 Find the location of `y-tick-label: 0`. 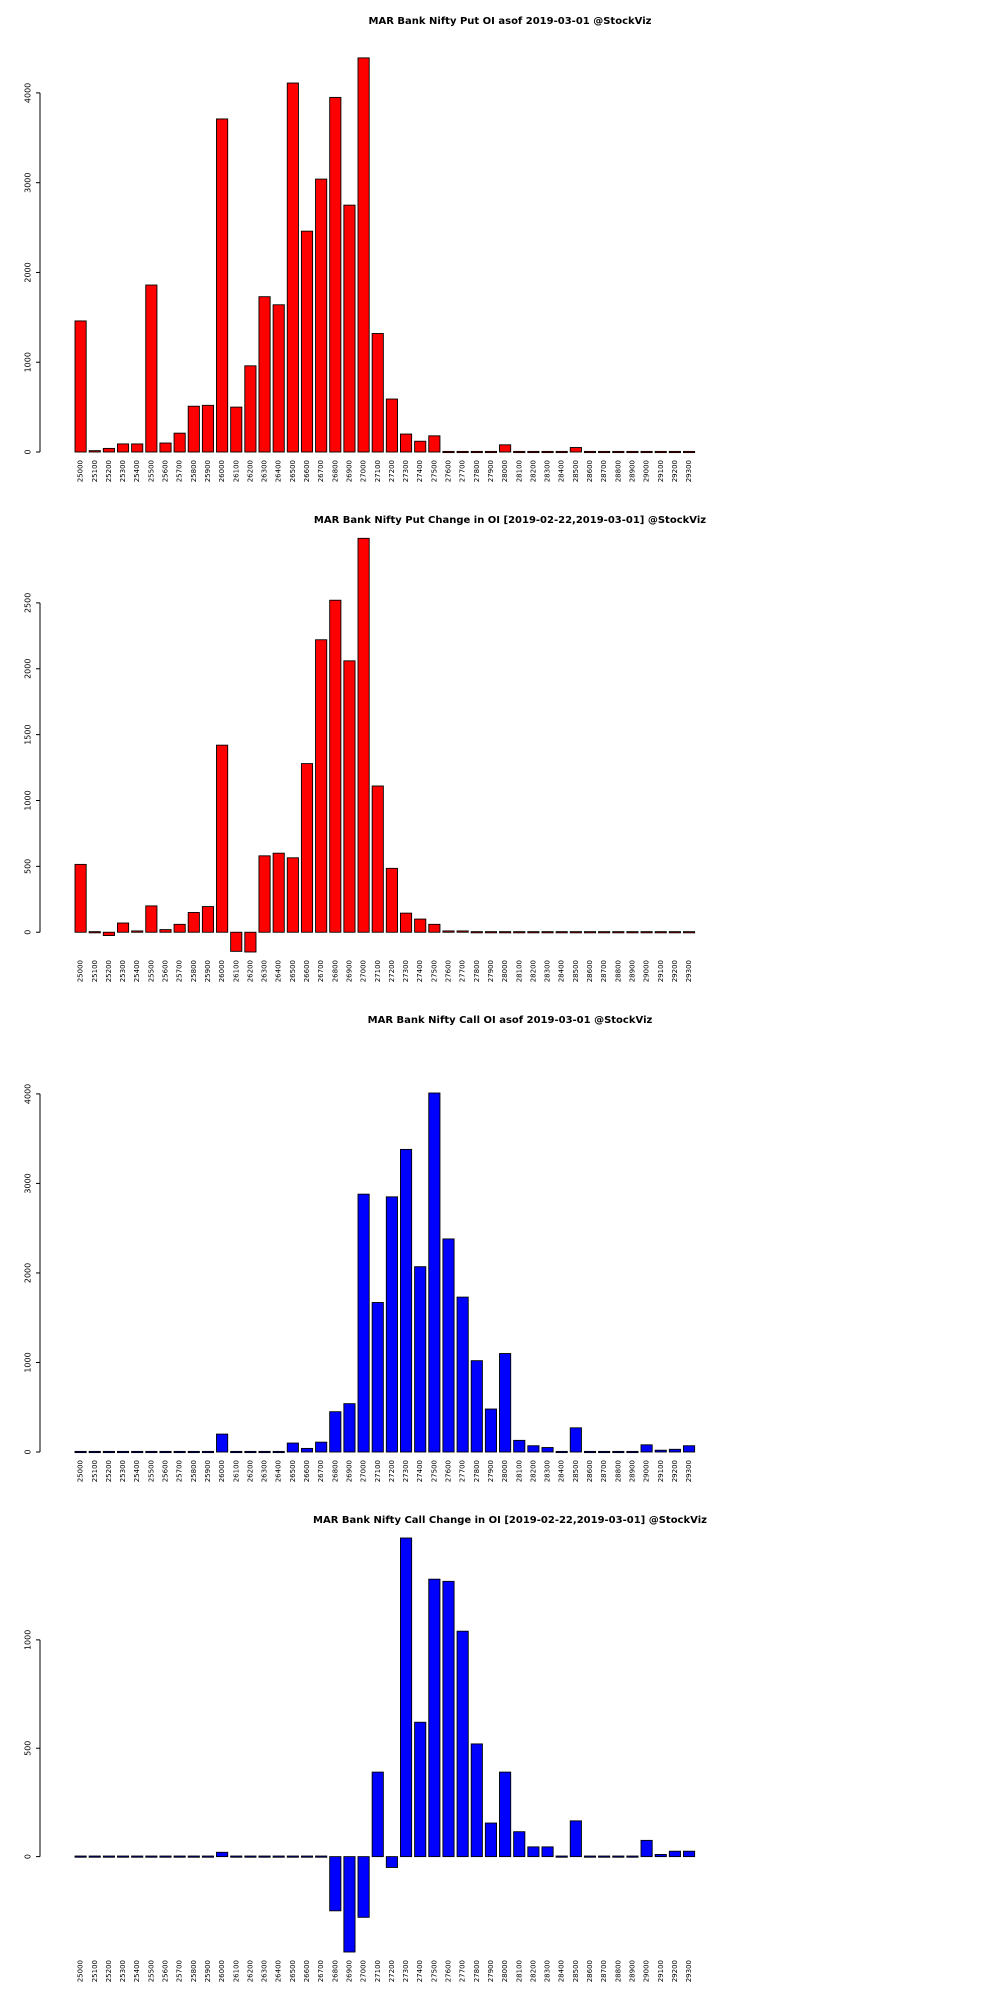

y-tick-label: 0 is located at coordinates (28, 1856).